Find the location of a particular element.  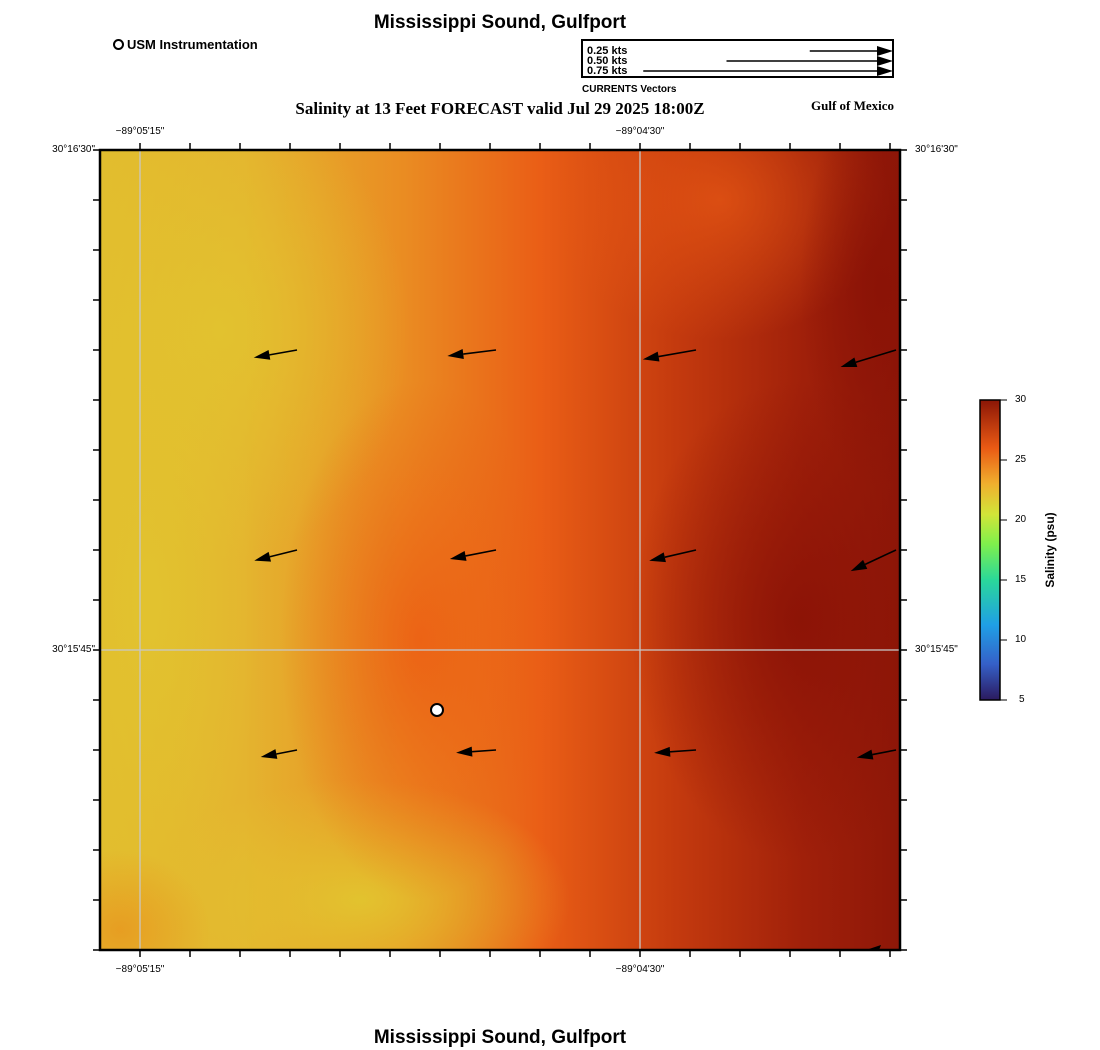

vector-scale-legend: 0.25 kts 0.50 kts 0.75 kts is located at coordinates (737, 58).